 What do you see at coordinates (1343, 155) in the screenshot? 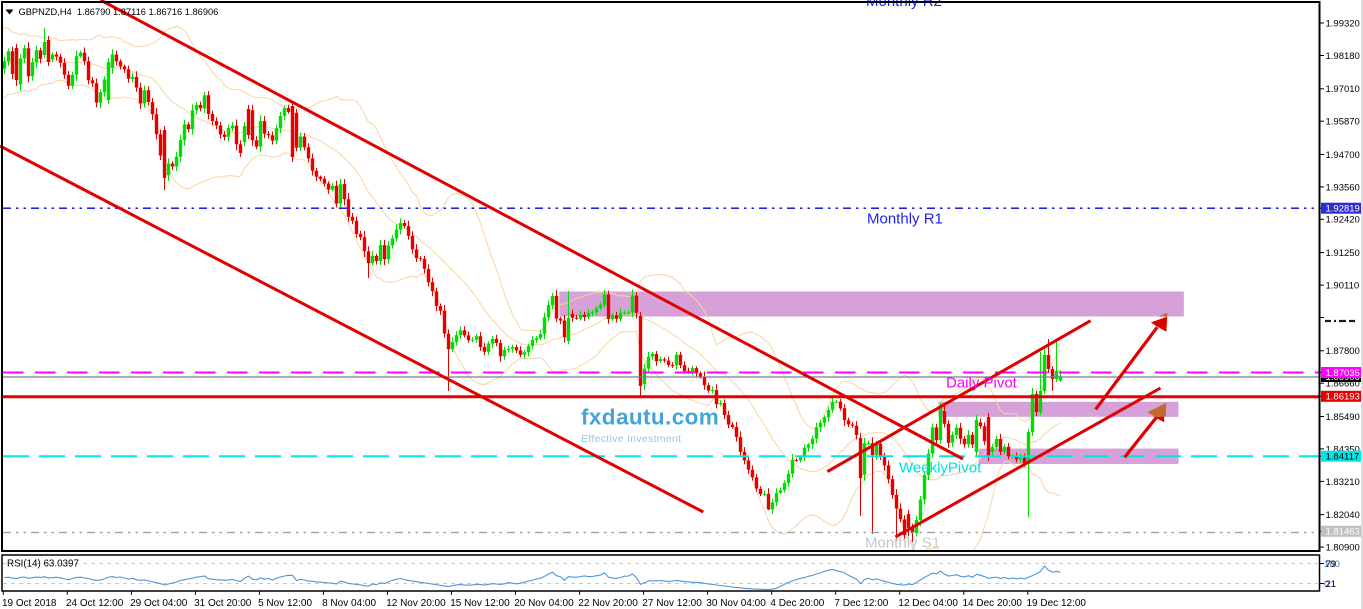
I see `svg-text: 1.94700` at bounding box center [1343, 155].